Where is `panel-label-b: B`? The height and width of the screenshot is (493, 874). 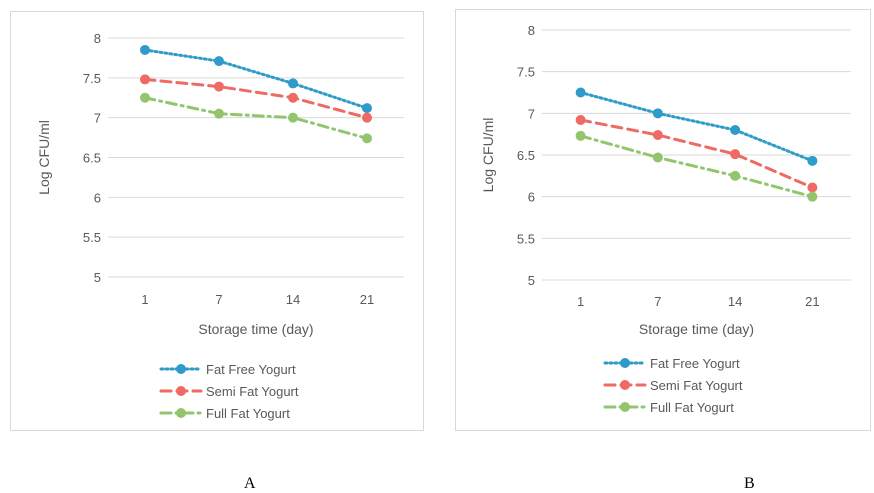
panel-label-b: B is located at coordinates (749, 483).